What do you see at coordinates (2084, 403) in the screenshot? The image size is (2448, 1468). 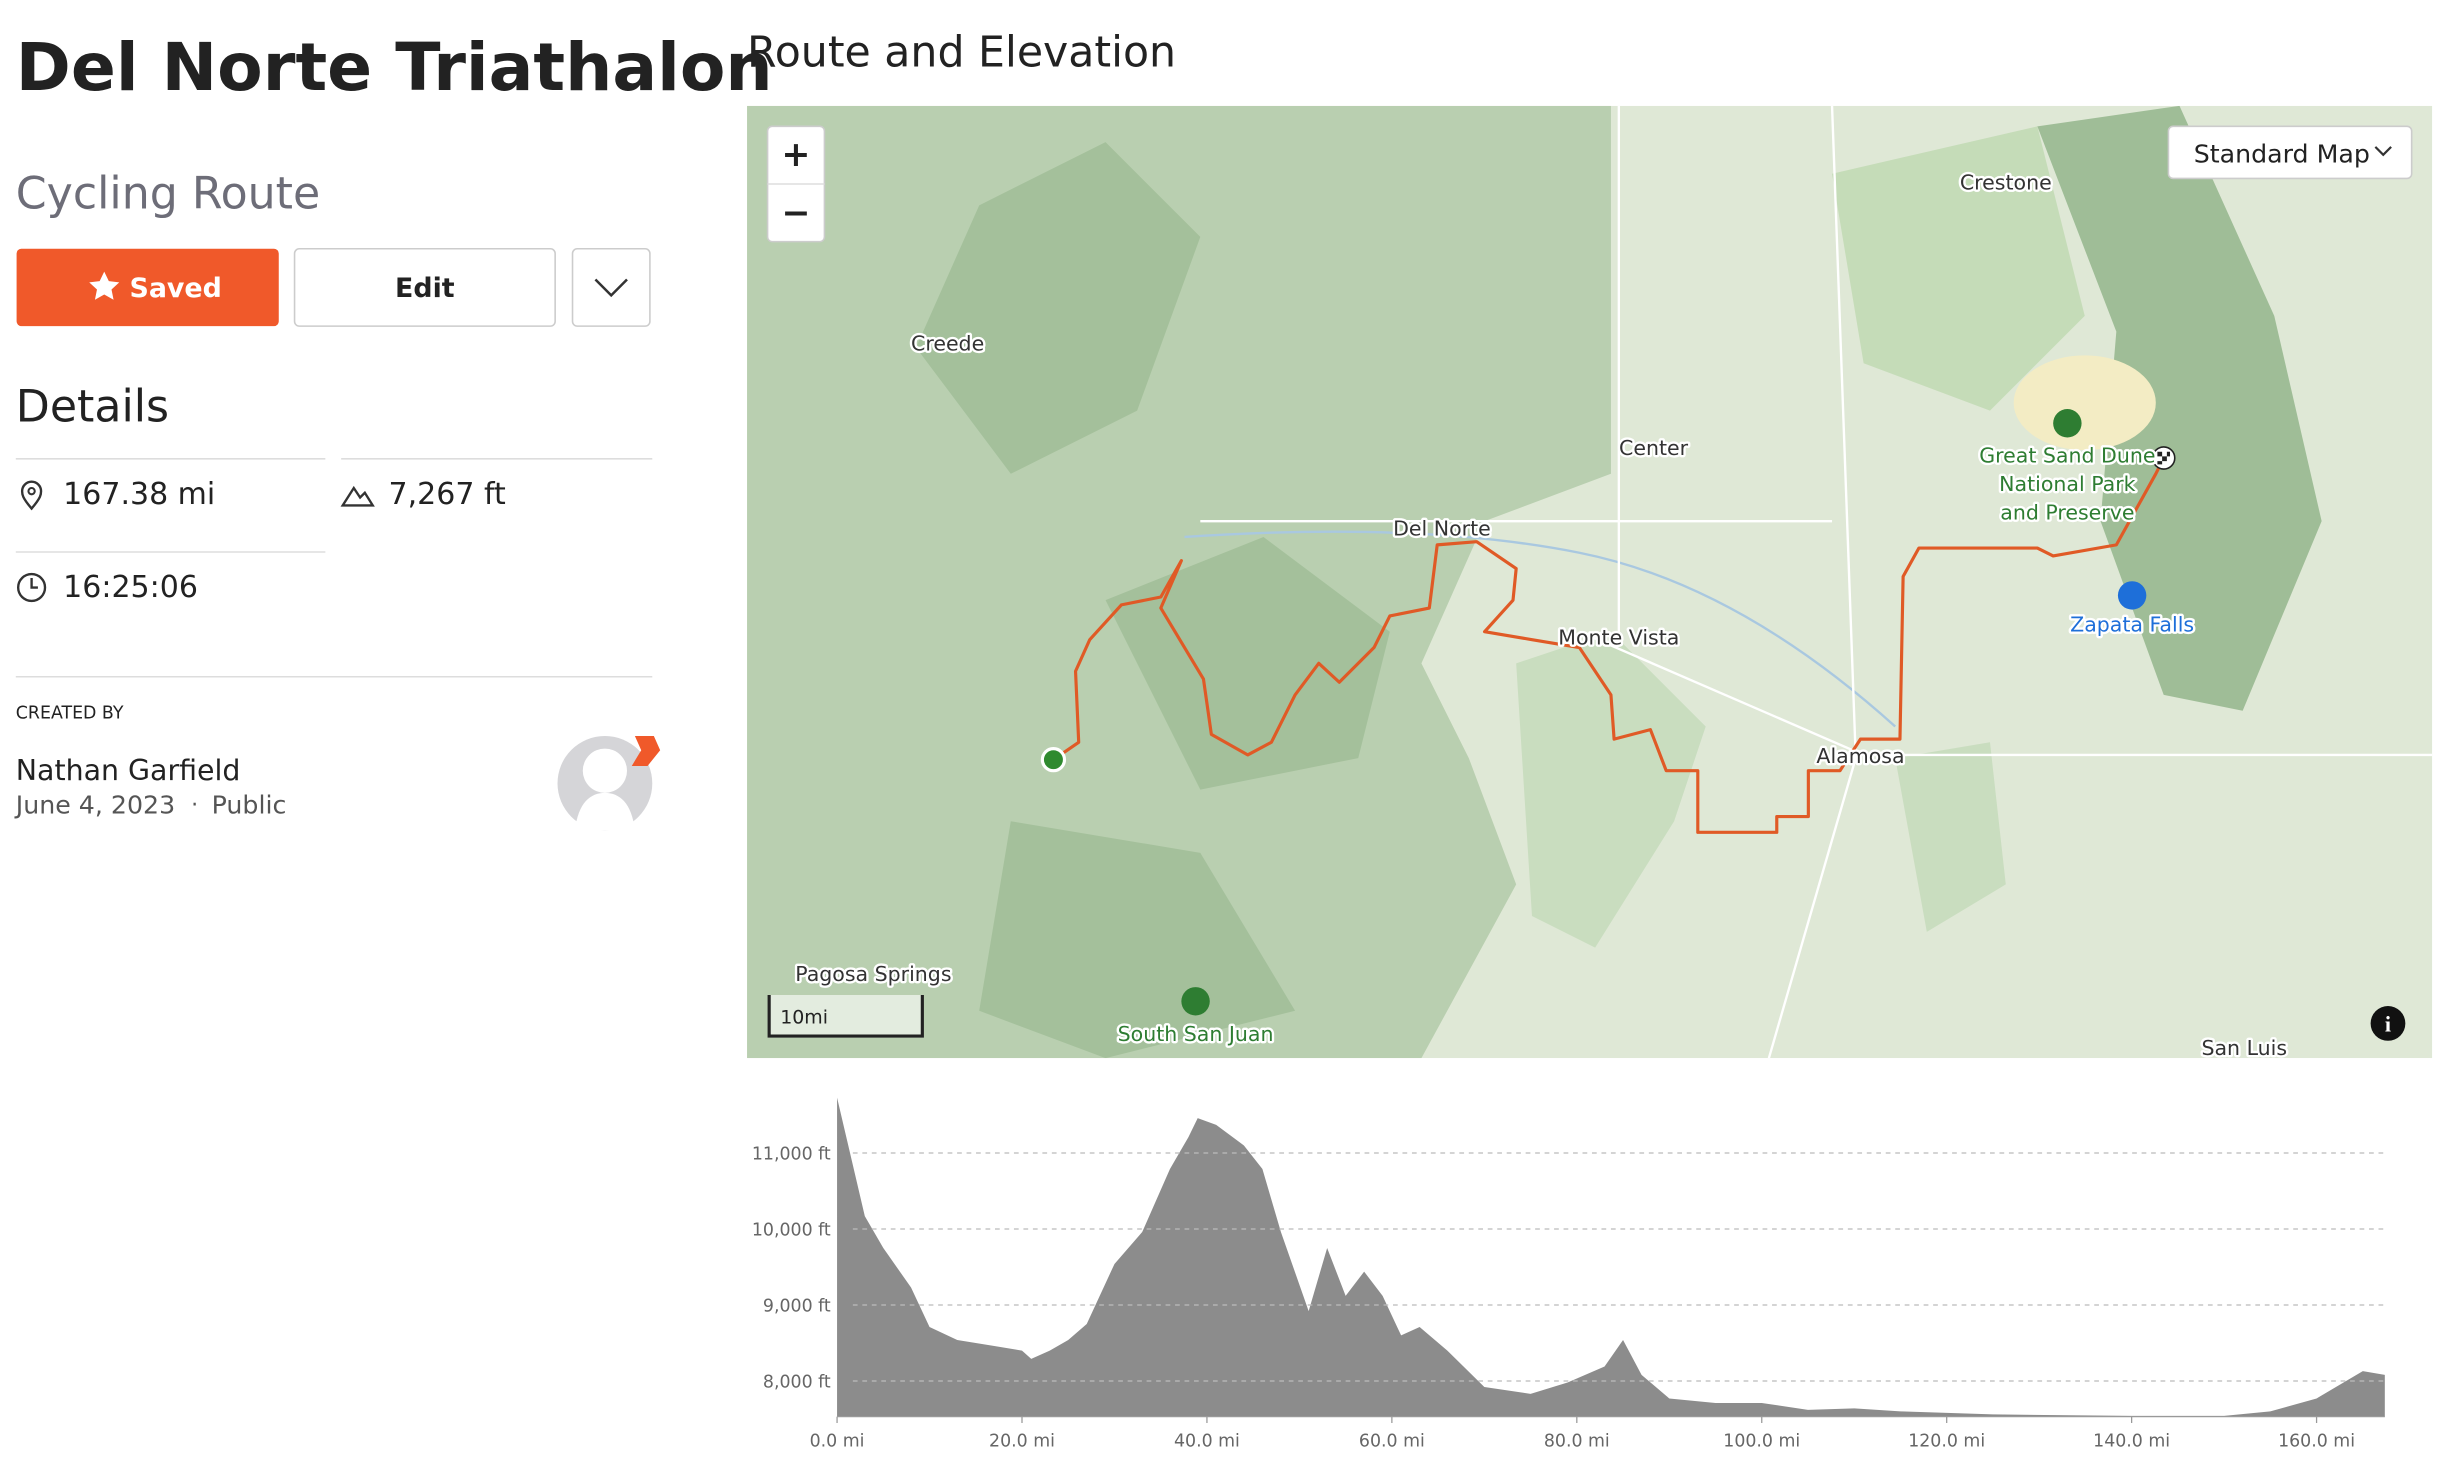 I see `dunes` at bounding box center [2084, 403].